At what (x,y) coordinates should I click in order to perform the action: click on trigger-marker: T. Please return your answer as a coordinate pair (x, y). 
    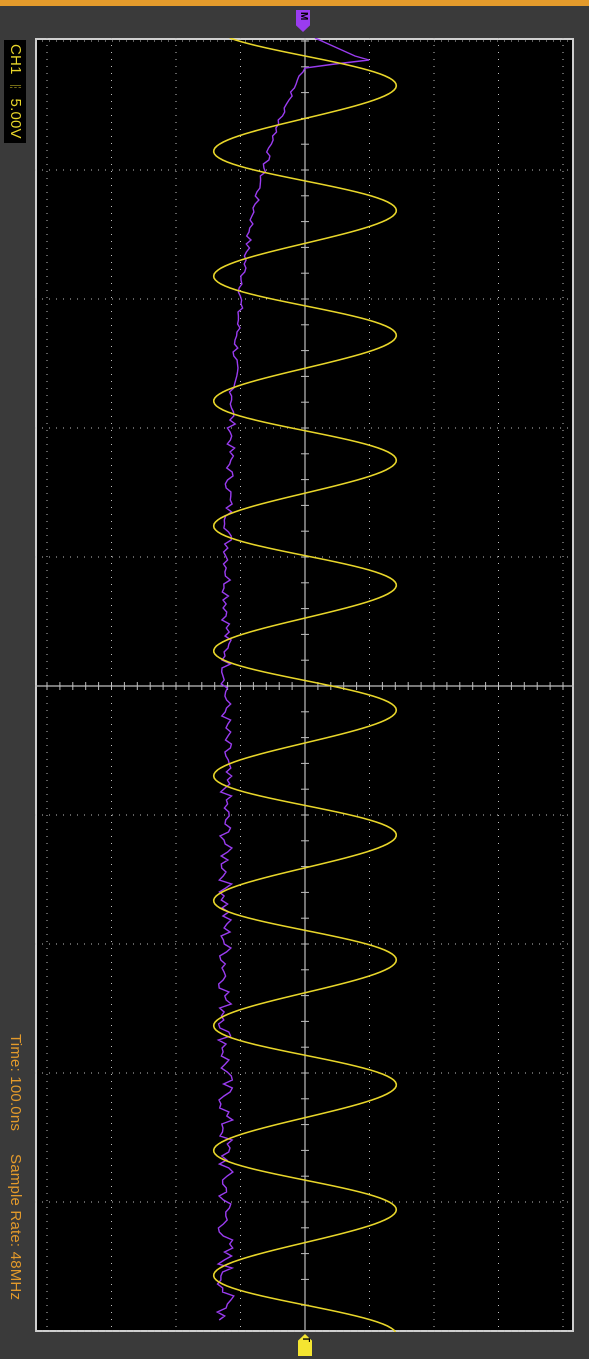
    Looking at the image, I should click on (305, 1345).